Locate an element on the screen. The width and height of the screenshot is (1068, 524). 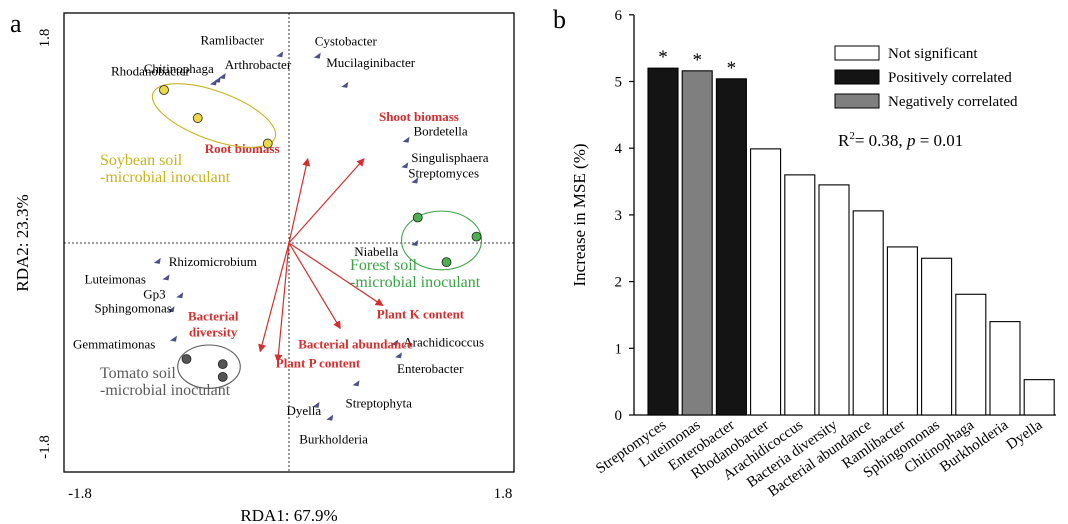
legend-swatch-ns is located at coordinates (857, 53).